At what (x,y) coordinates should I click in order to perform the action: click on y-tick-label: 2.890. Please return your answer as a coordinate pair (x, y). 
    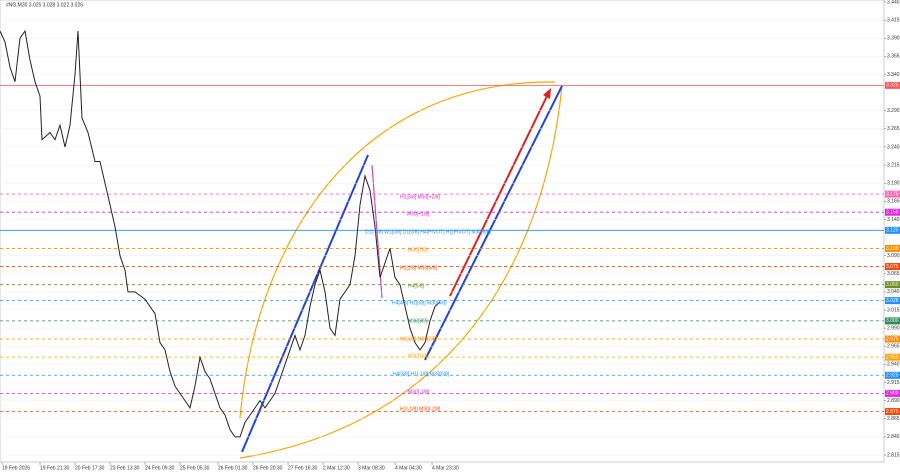
    Looking at the image, I should click on (893, 401).